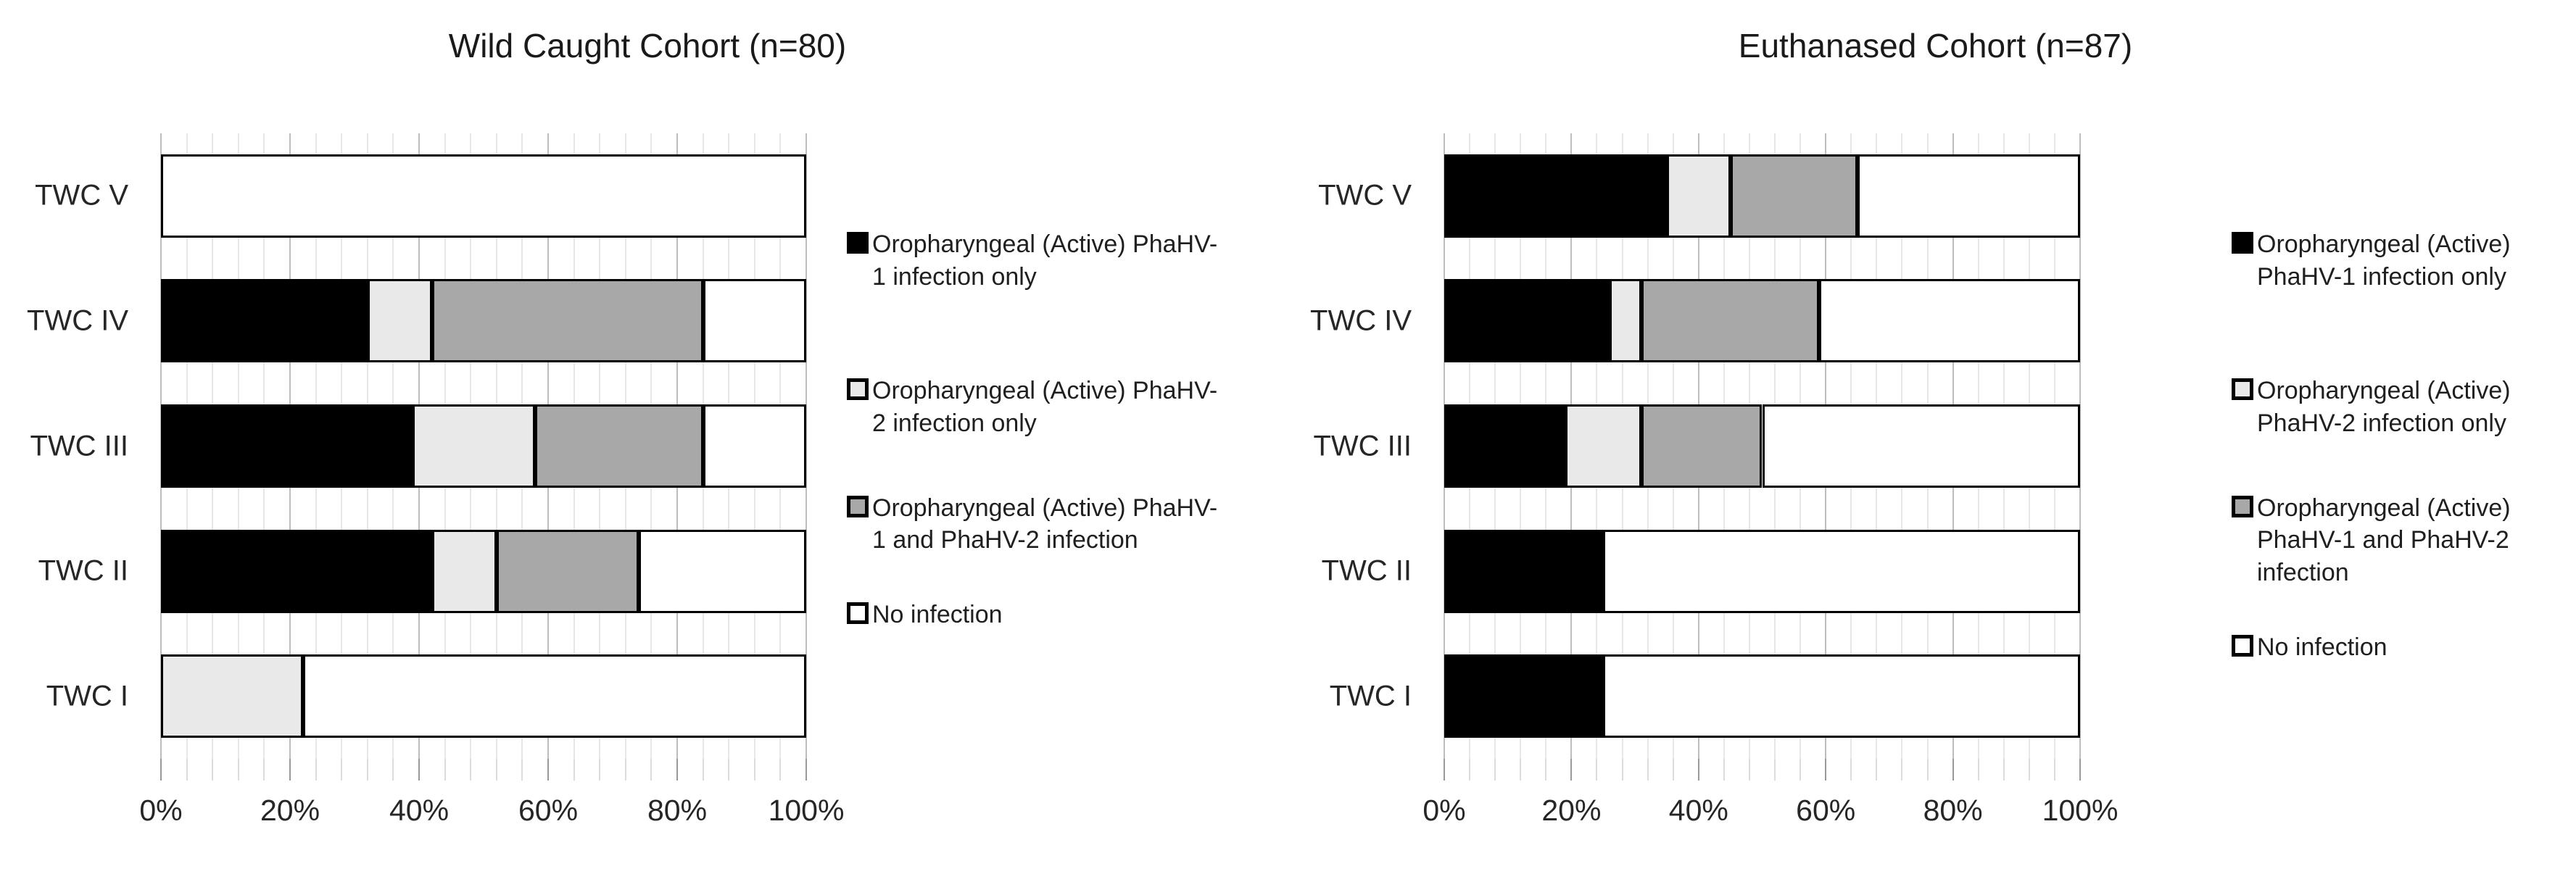 The width and height of the screenshot is (2576, 882). Describe the element at coordinates (1762, 696) in the screenshot. I see `bar-row-twc-i` at that location.